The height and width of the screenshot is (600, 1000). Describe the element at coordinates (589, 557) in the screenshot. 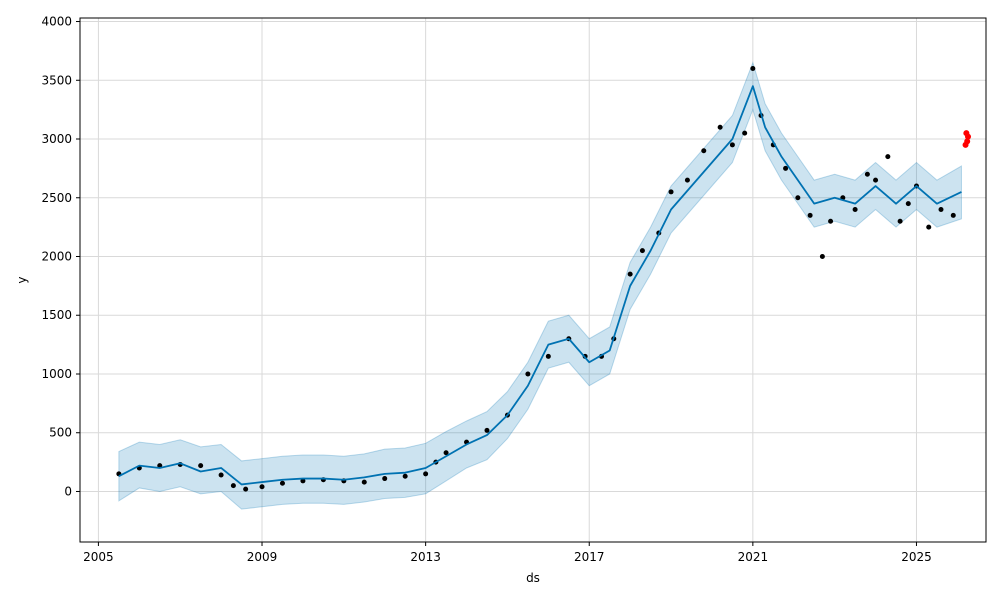

I see `x-tick-label: 2017` at that location.